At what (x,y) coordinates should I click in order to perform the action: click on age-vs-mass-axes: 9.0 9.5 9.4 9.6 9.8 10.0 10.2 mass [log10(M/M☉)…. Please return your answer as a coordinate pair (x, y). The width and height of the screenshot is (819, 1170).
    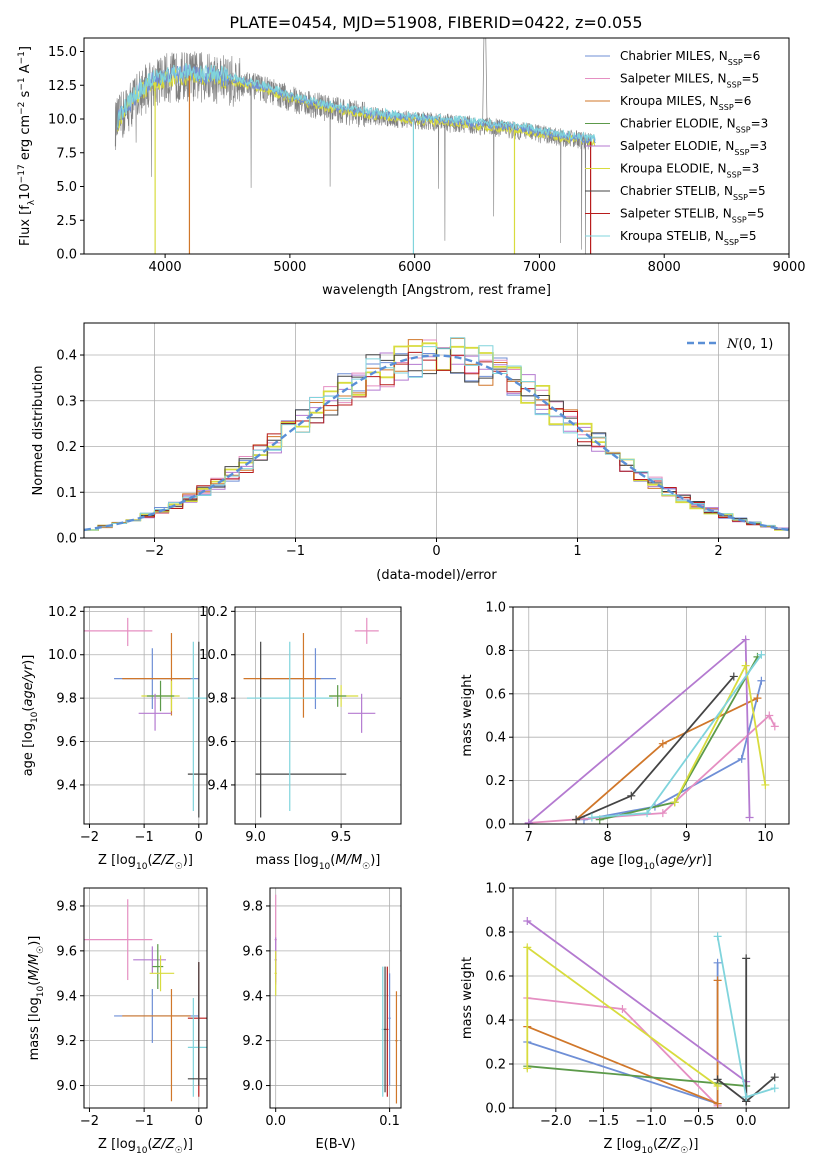
    Looking at the image, I should click on (300, 738).